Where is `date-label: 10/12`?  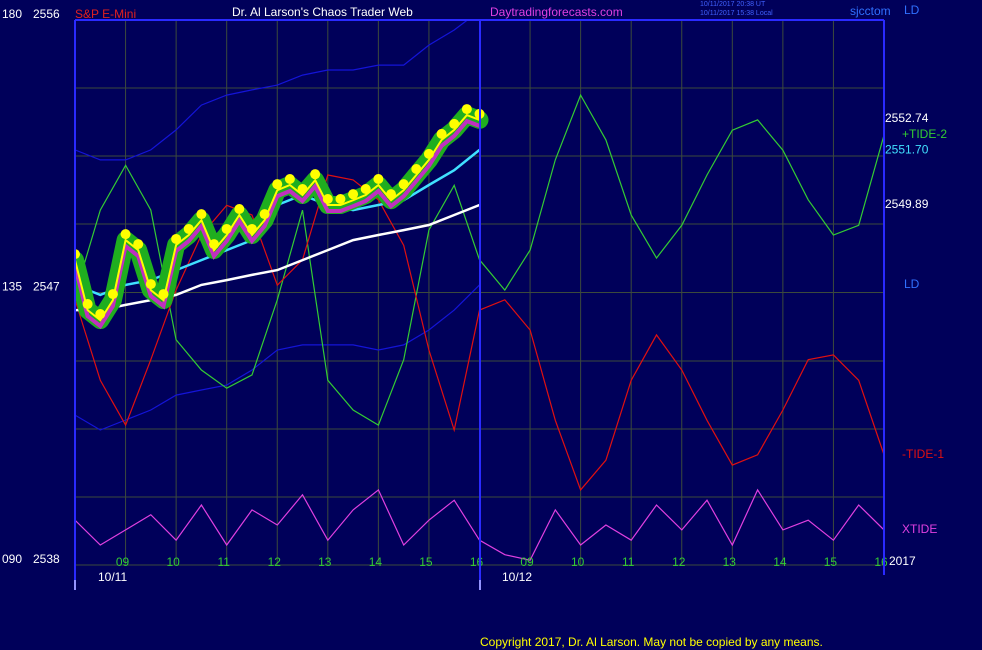 date-label: 10/12 is located at coordinates (517, 577).